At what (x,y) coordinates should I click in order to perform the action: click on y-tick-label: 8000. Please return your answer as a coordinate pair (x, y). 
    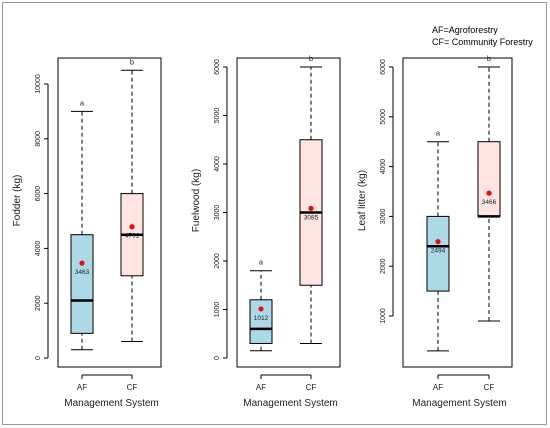
    Looking at the image, I should click on (38, 139).